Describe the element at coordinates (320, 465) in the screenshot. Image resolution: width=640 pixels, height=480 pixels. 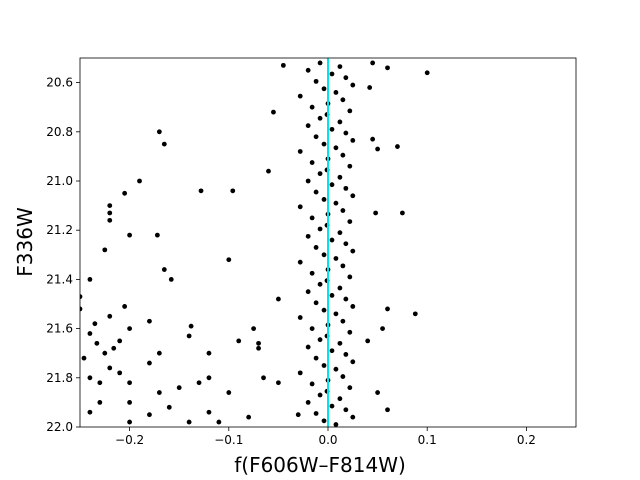
I see `x-axis-label: f(F606W–F814W)` at that location.